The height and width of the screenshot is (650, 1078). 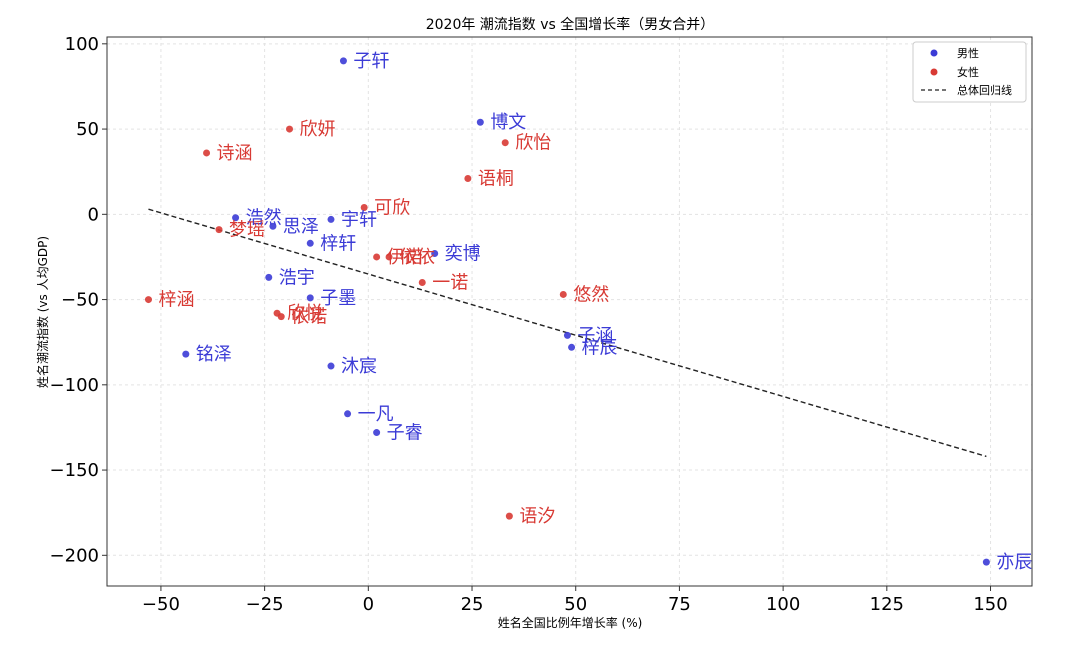 I want to click on y-tick-label: −200, so click(x=74, y=555).